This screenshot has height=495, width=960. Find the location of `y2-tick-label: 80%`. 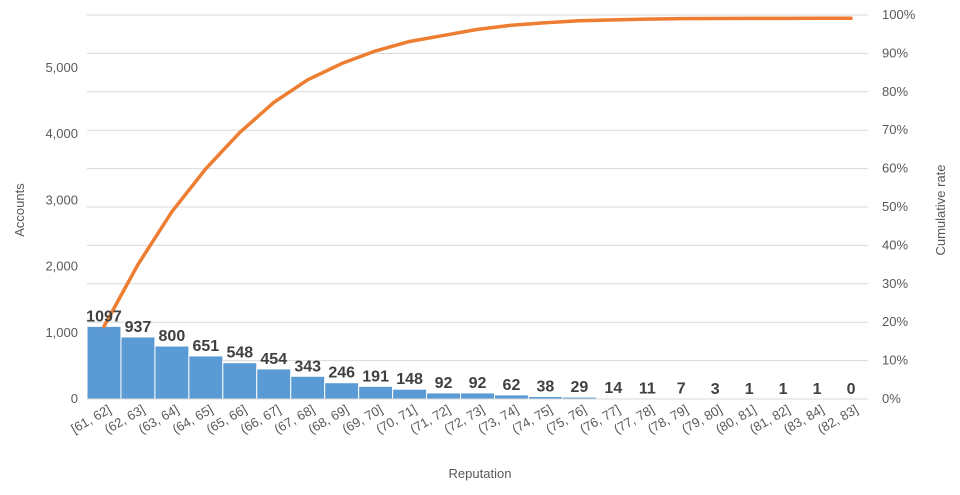

y2-tick-label: 80% is located at coordinates (895, 91).